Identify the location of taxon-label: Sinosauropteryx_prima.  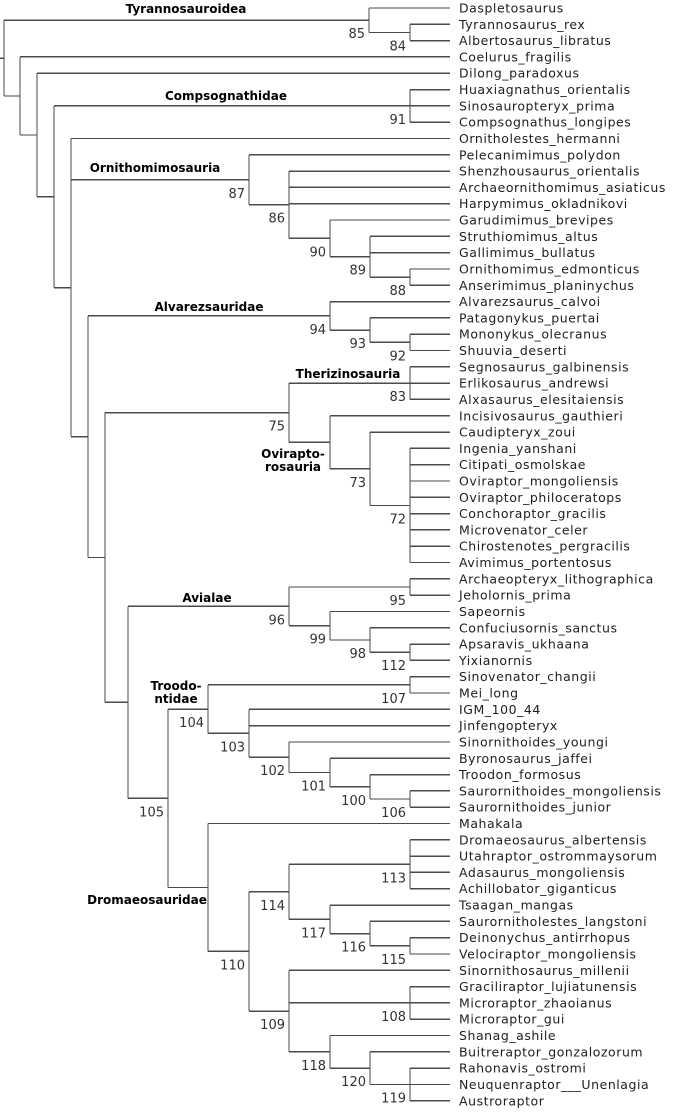
(537, 105).